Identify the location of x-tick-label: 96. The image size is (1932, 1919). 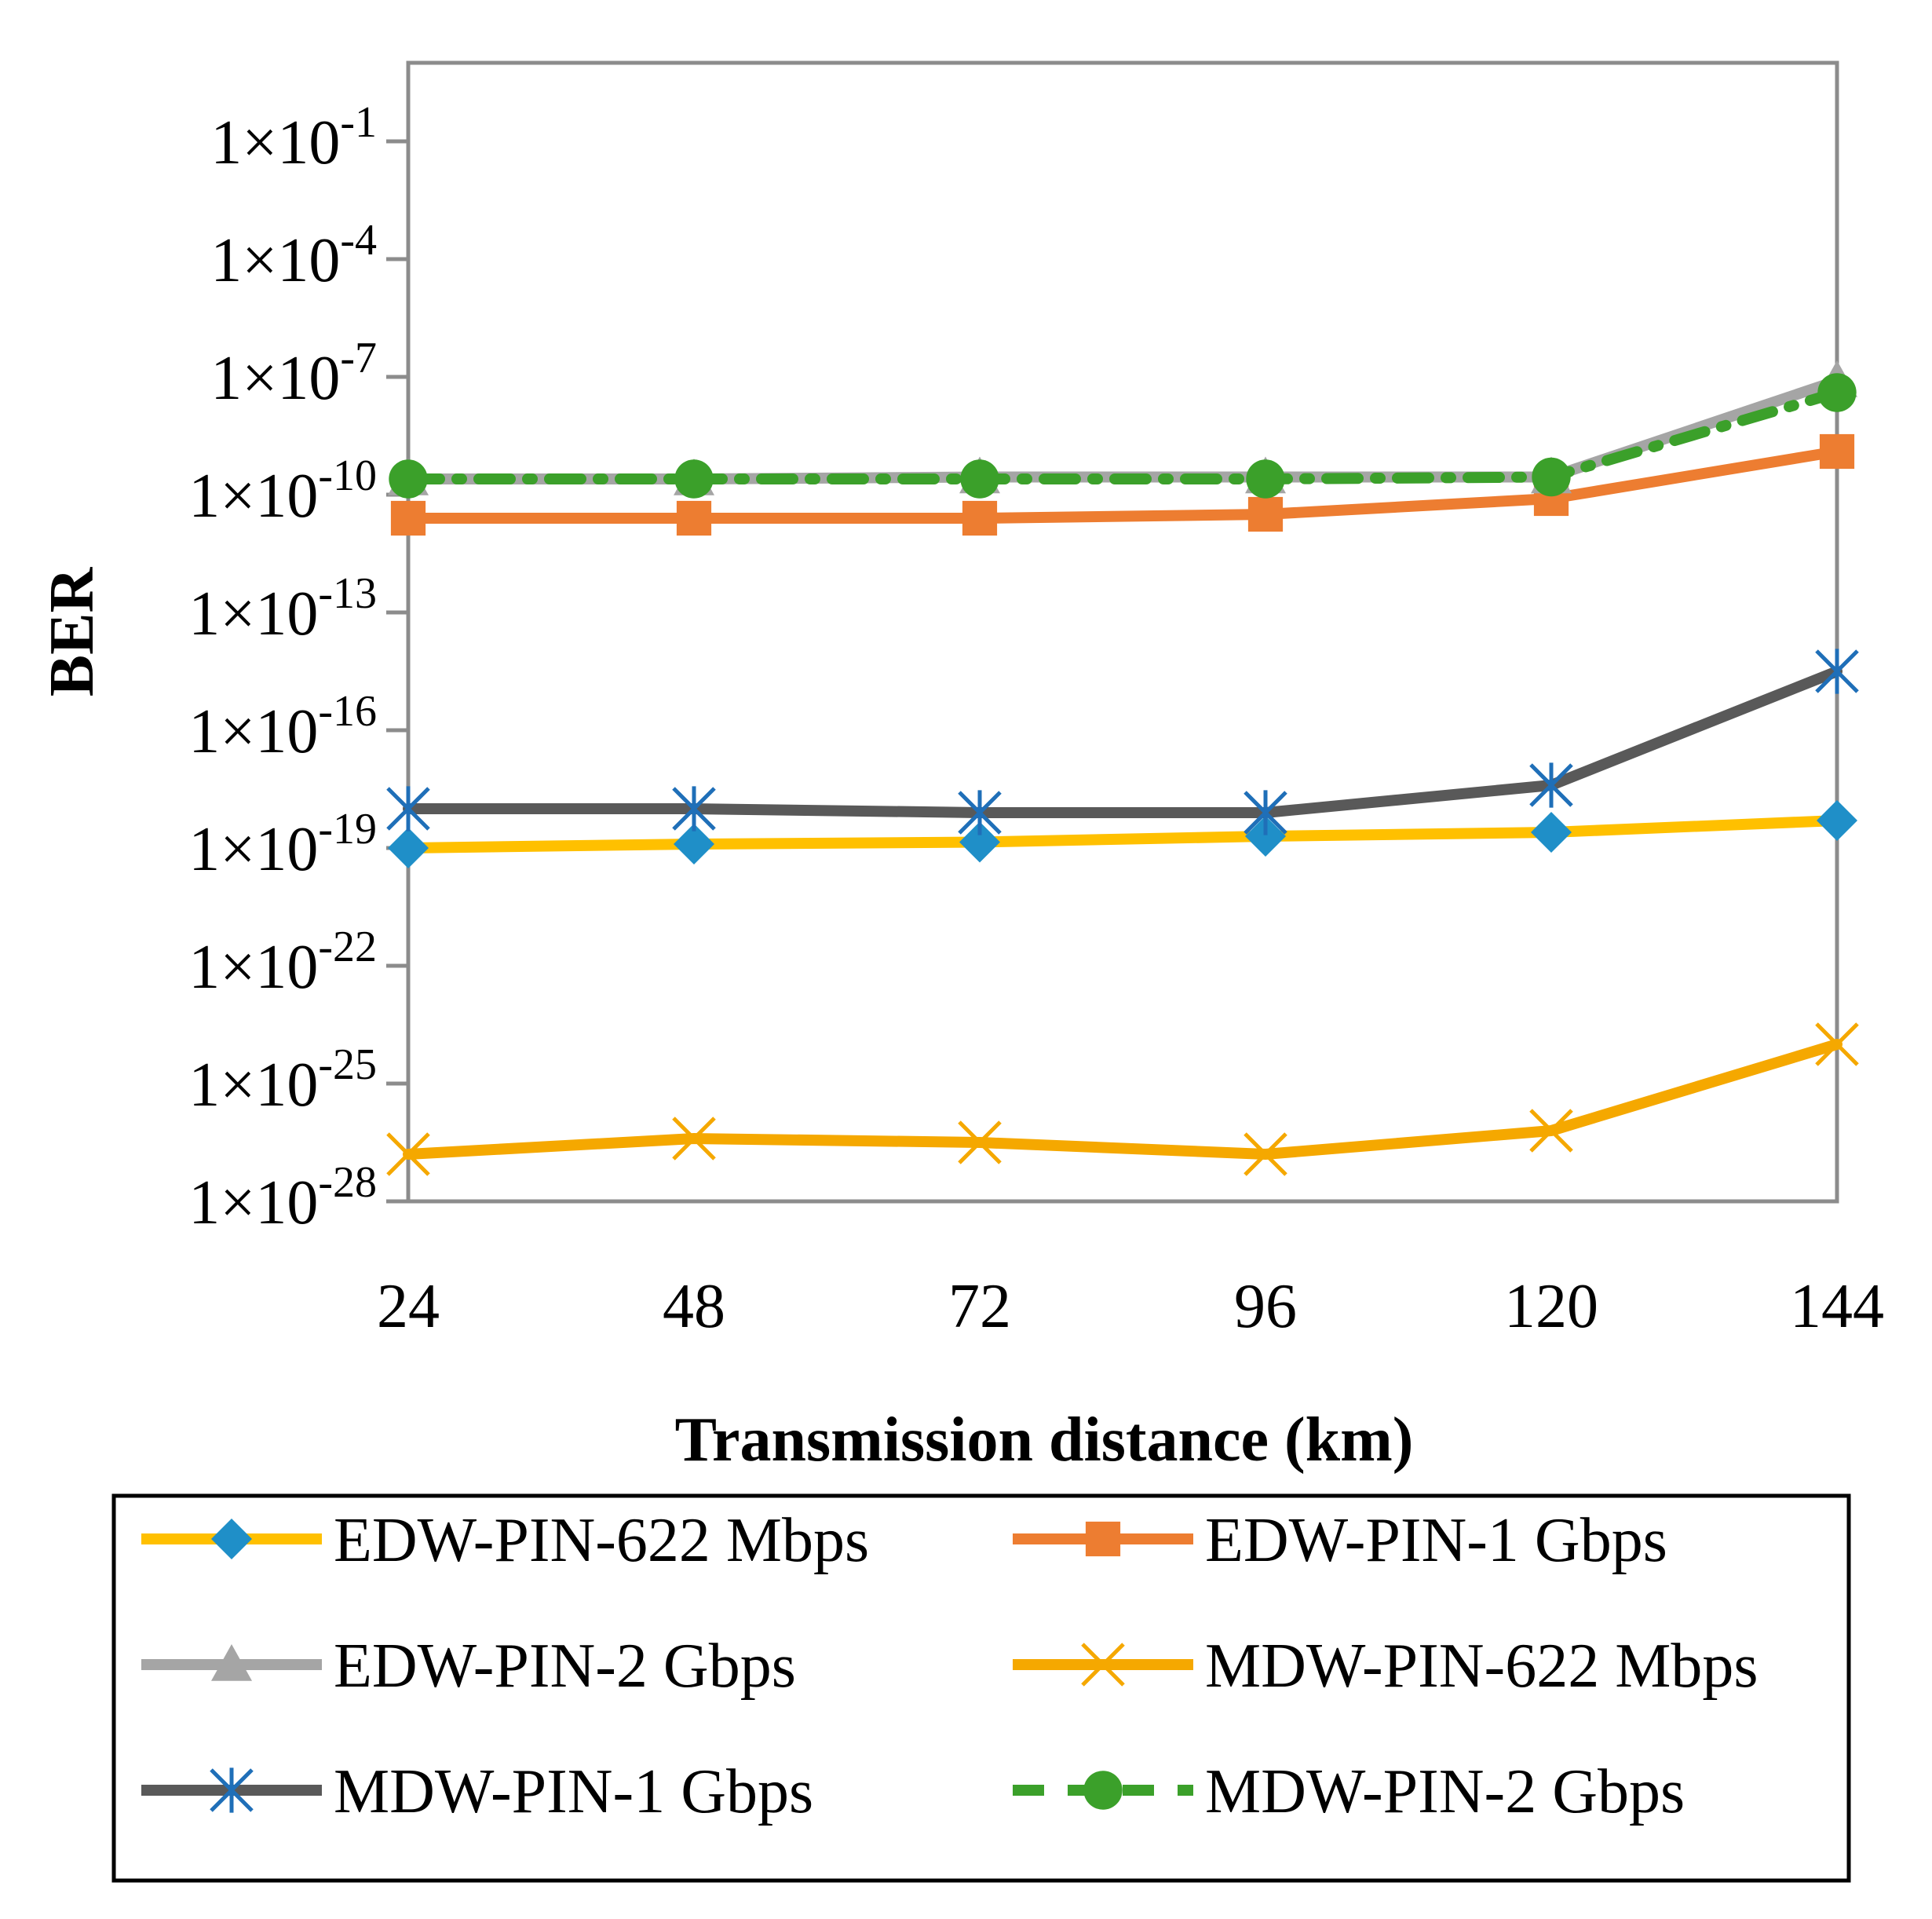
(1265, 1306).